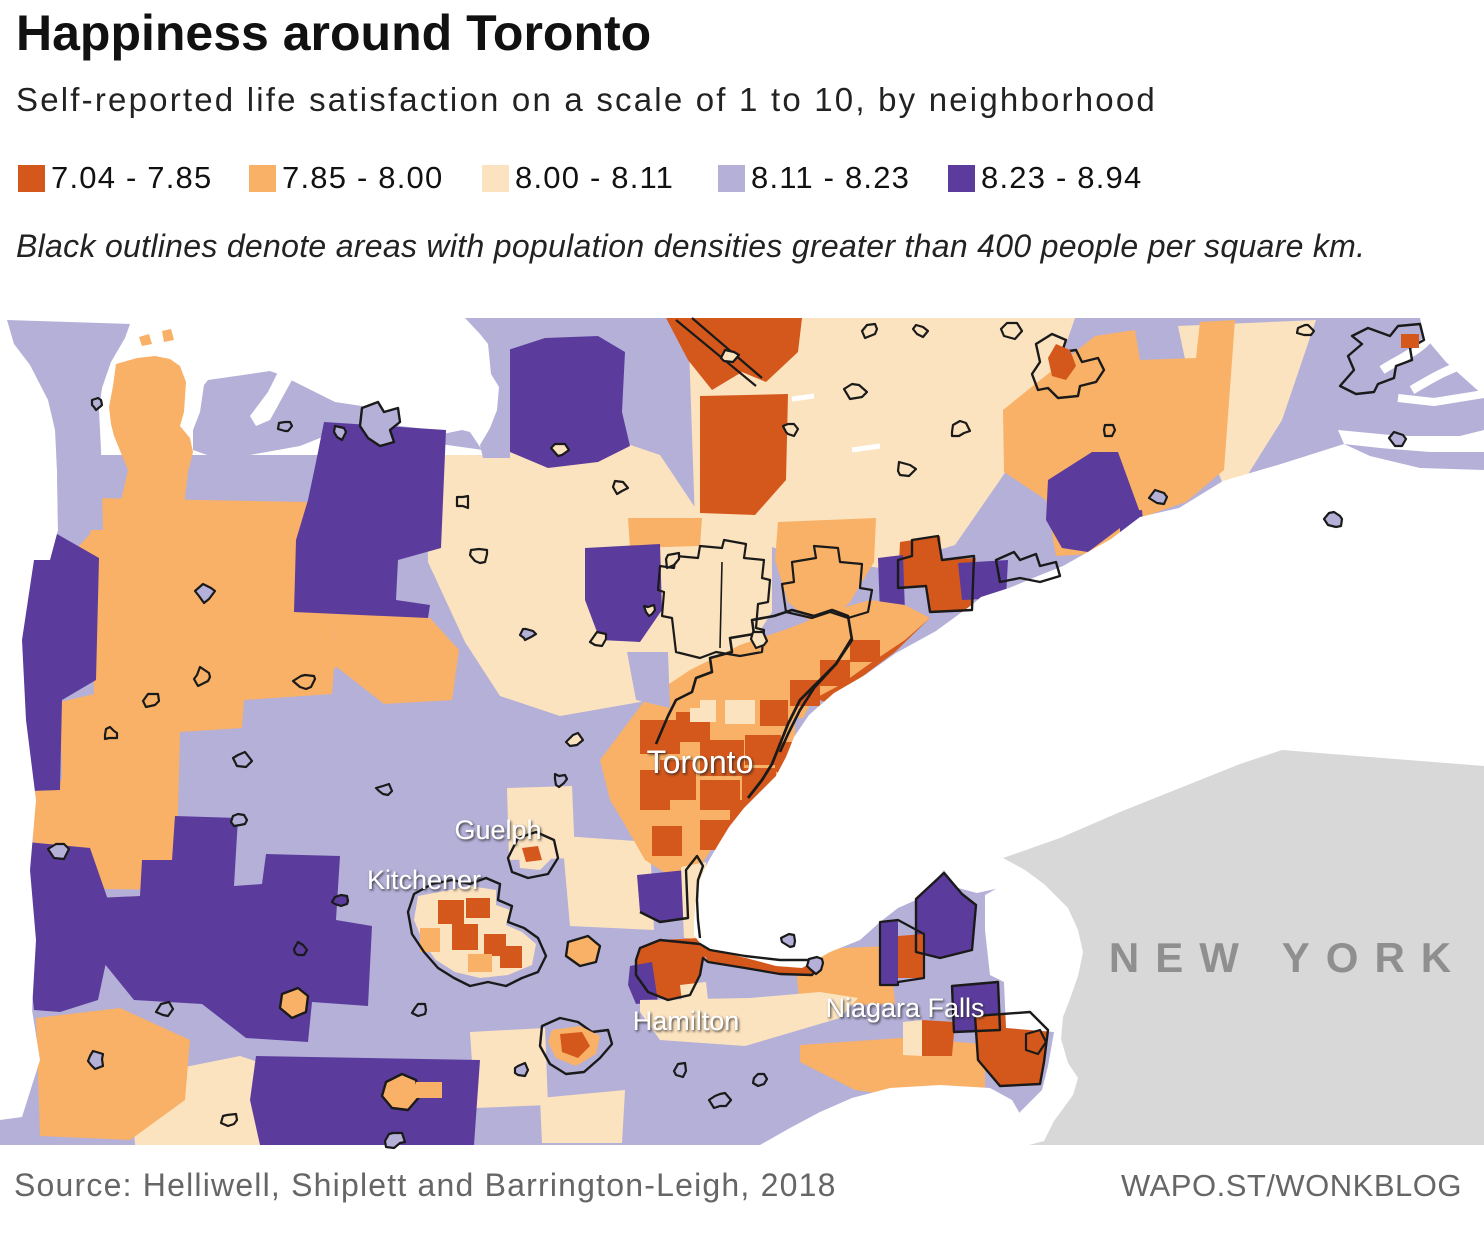 The image size is (1484, 1239). What do you see at coordinates (904, 1008) in the screenshot?
I see `svg-text: Niagara Falls` at bounding box center [904, 1008].